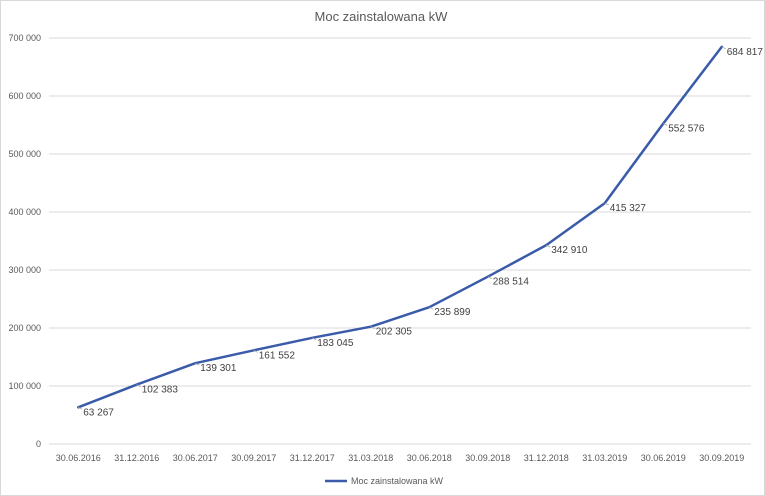 This screenshot has width=765, height=496. Describe the element at coordinates (745, 52) in the screenshot. I see `data-label: 684 817` at that location.